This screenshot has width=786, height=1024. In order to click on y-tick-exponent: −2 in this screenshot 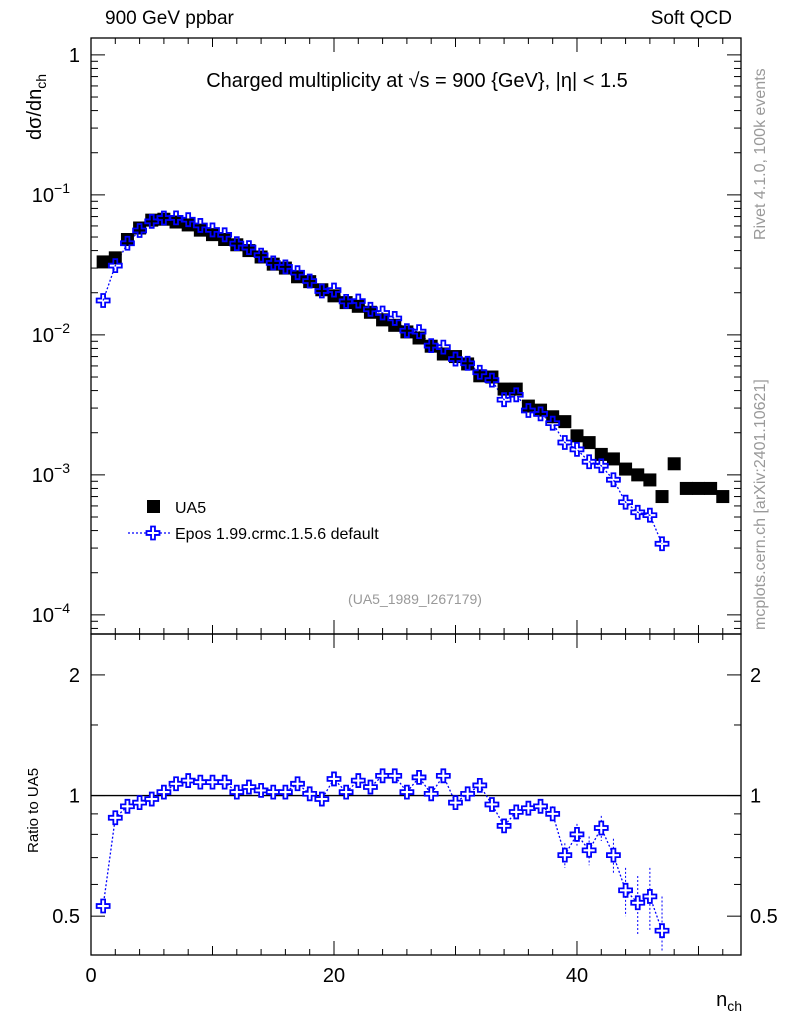, I will do `click(62, 328)`.